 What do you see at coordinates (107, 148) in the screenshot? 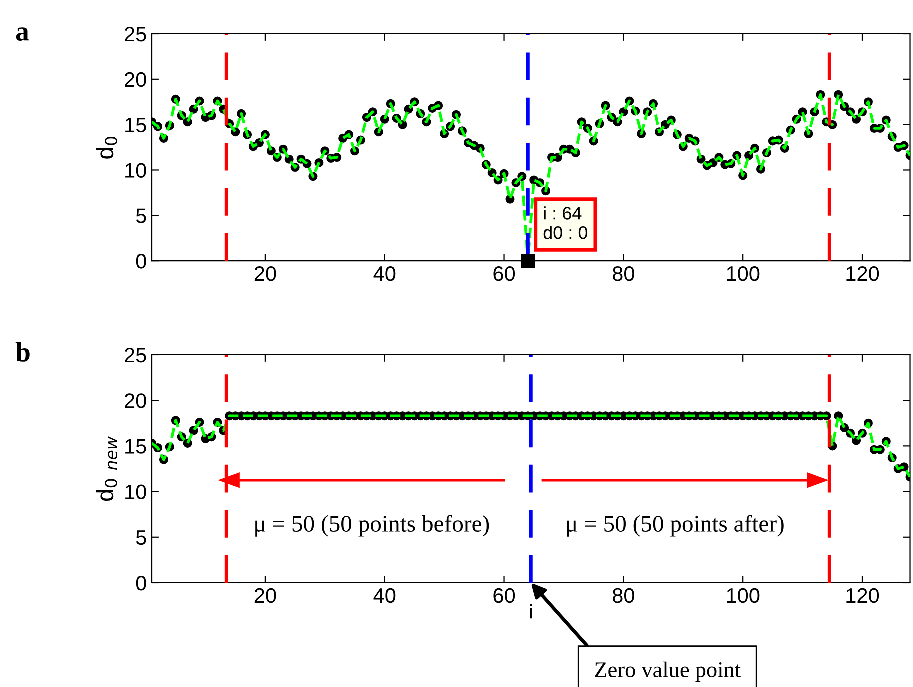
I see `y-axis-title: d$_{0}$` at bounding box center [107, 148].